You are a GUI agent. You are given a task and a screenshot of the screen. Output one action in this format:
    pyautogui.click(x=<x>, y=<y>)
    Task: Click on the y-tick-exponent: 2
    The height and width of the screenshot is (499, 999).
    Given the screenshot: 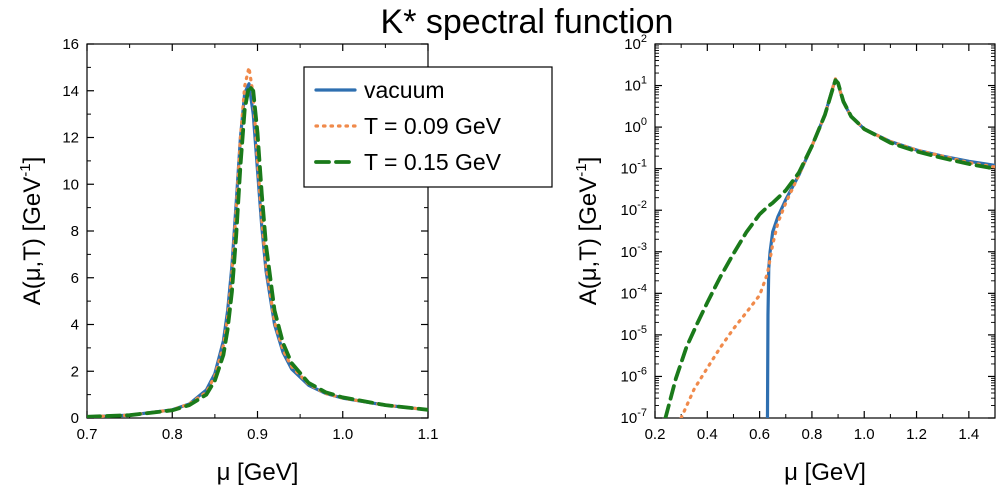 What is the action you would take?
    pyautogui.click(x=644, y=39)
    